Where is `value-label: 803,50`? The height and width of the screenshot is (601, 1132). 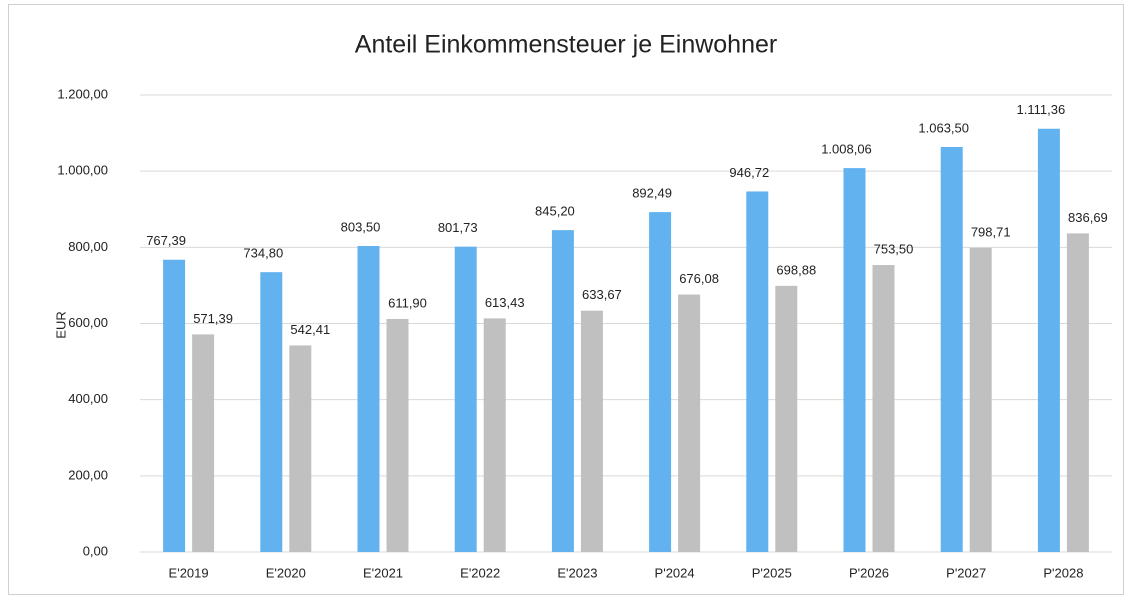 value-label: 803,50 is located at coordinates (361, 226).